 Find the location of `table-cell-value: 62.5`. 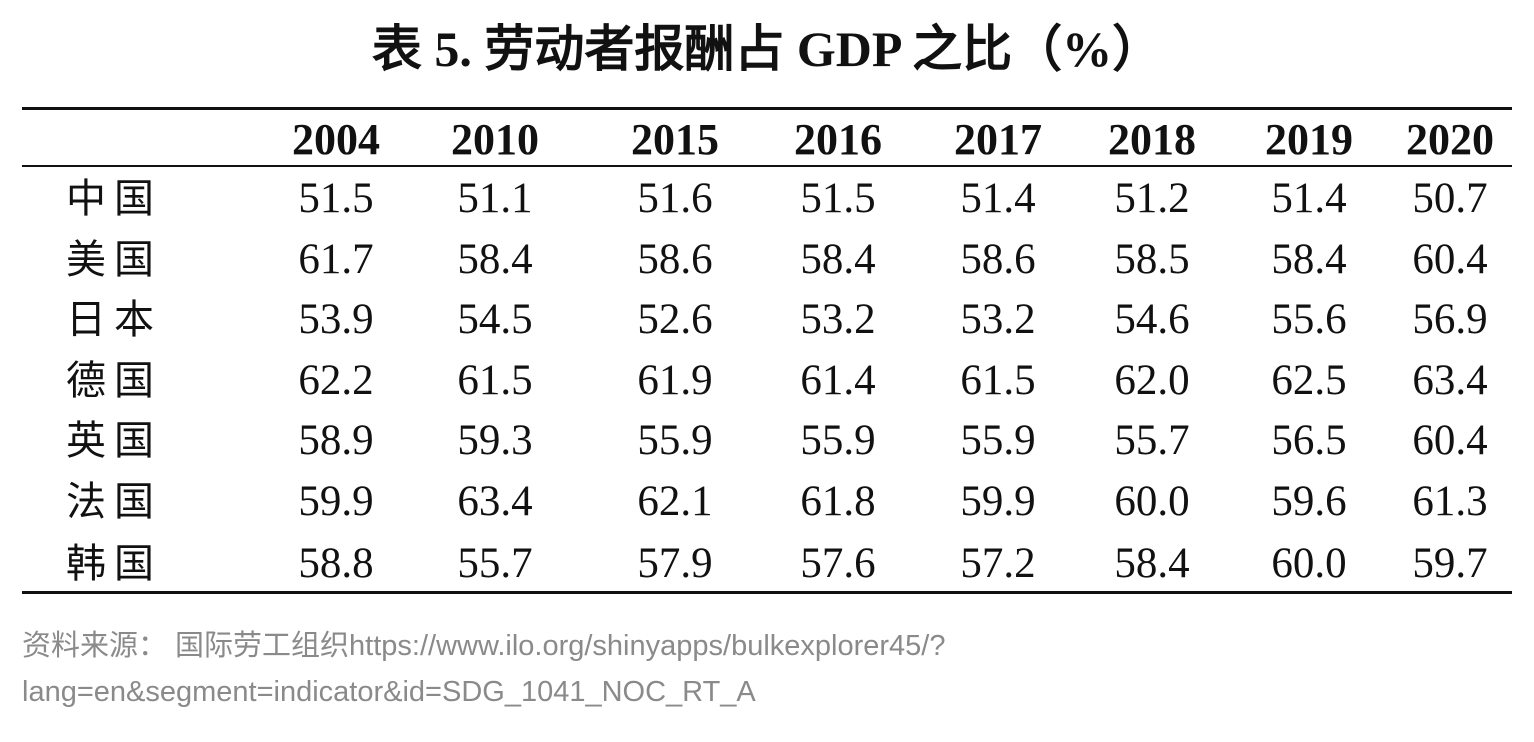

table-cell-value: 62.5 is located at coordinates (1309, 380).